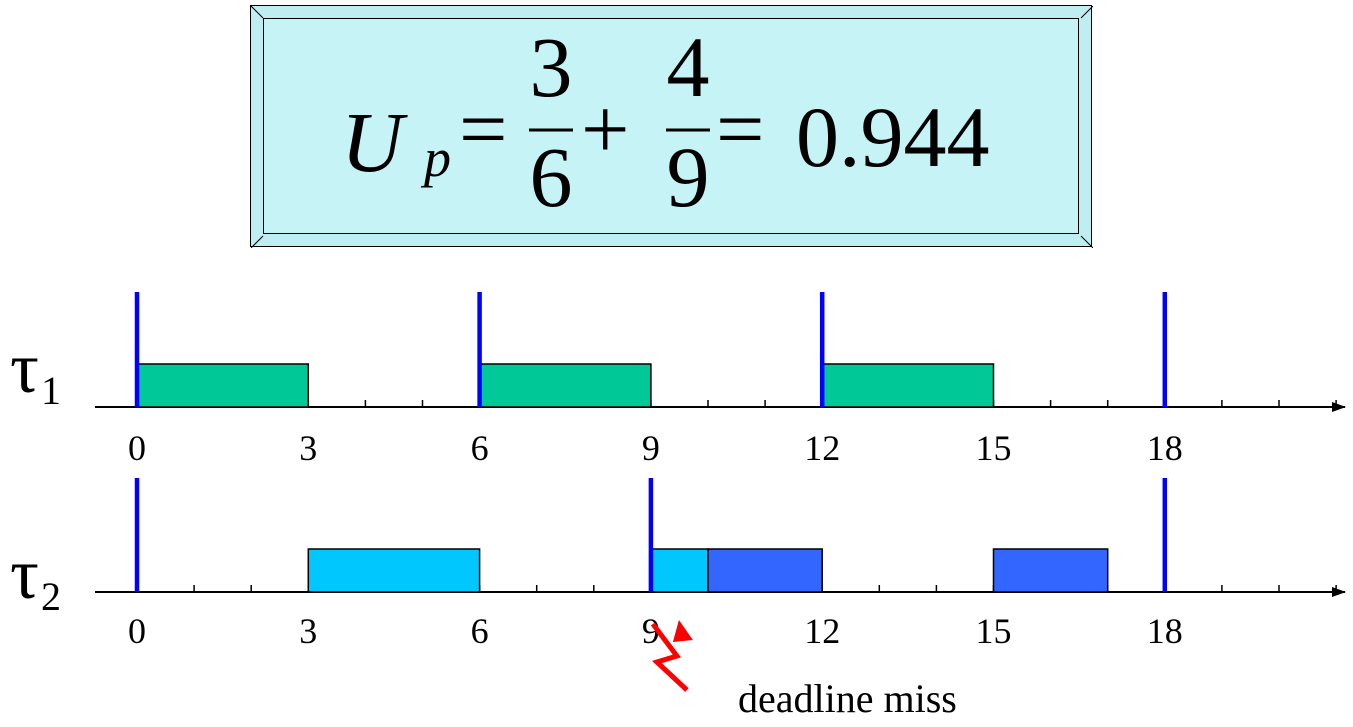 Image resolution: width=1353 pixels, height=727 pixels. What do you see at coordinates (669, 657) in the screenshot?
I see `deadline-miss-arrow` at bounding box center [669, 657].